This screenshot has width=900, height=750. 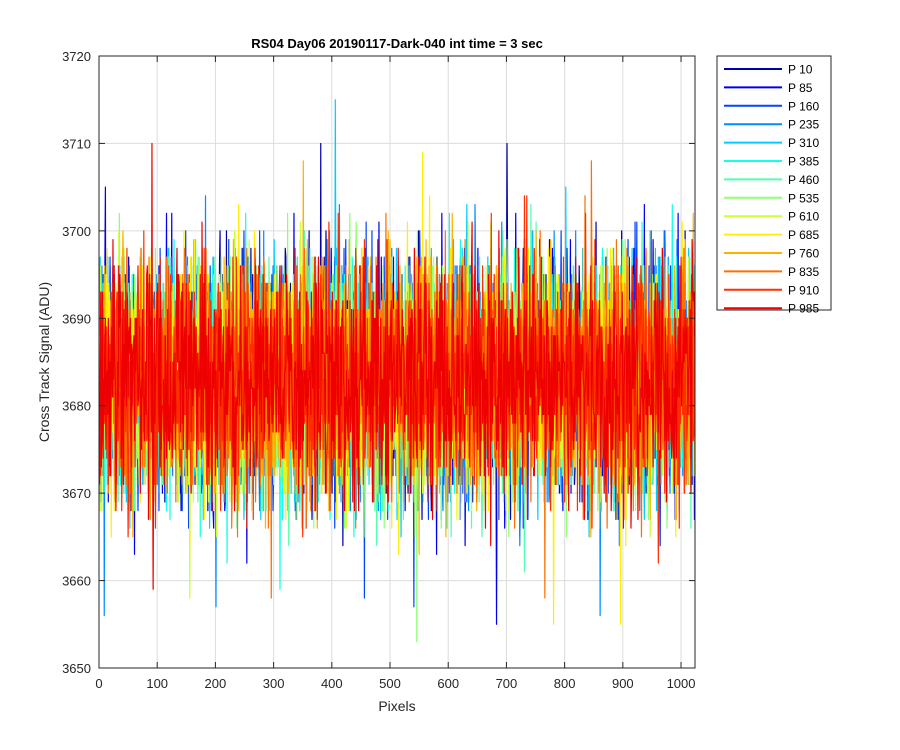 I want to click on legend-label: P 835, so click(x=803, y=272).